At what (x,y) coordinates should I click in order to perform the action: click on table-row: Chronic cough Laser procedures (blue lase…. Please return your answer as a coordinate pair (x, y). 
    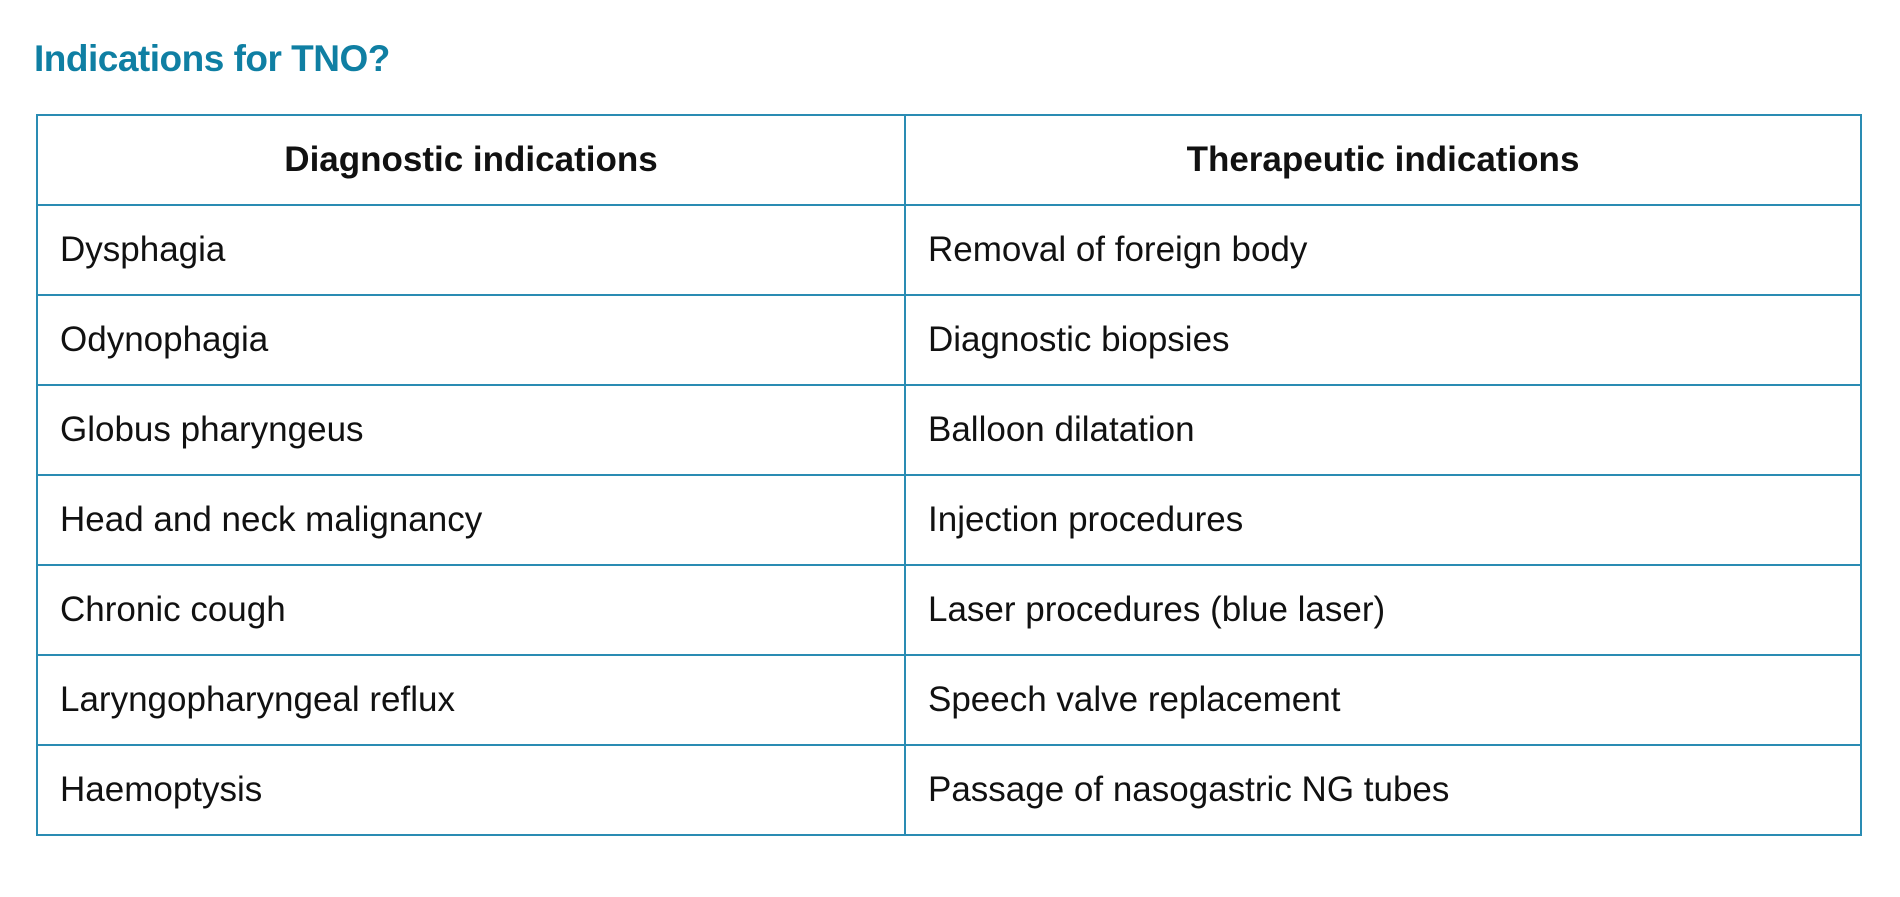
    Looking at the image, I should click on (949, 610).